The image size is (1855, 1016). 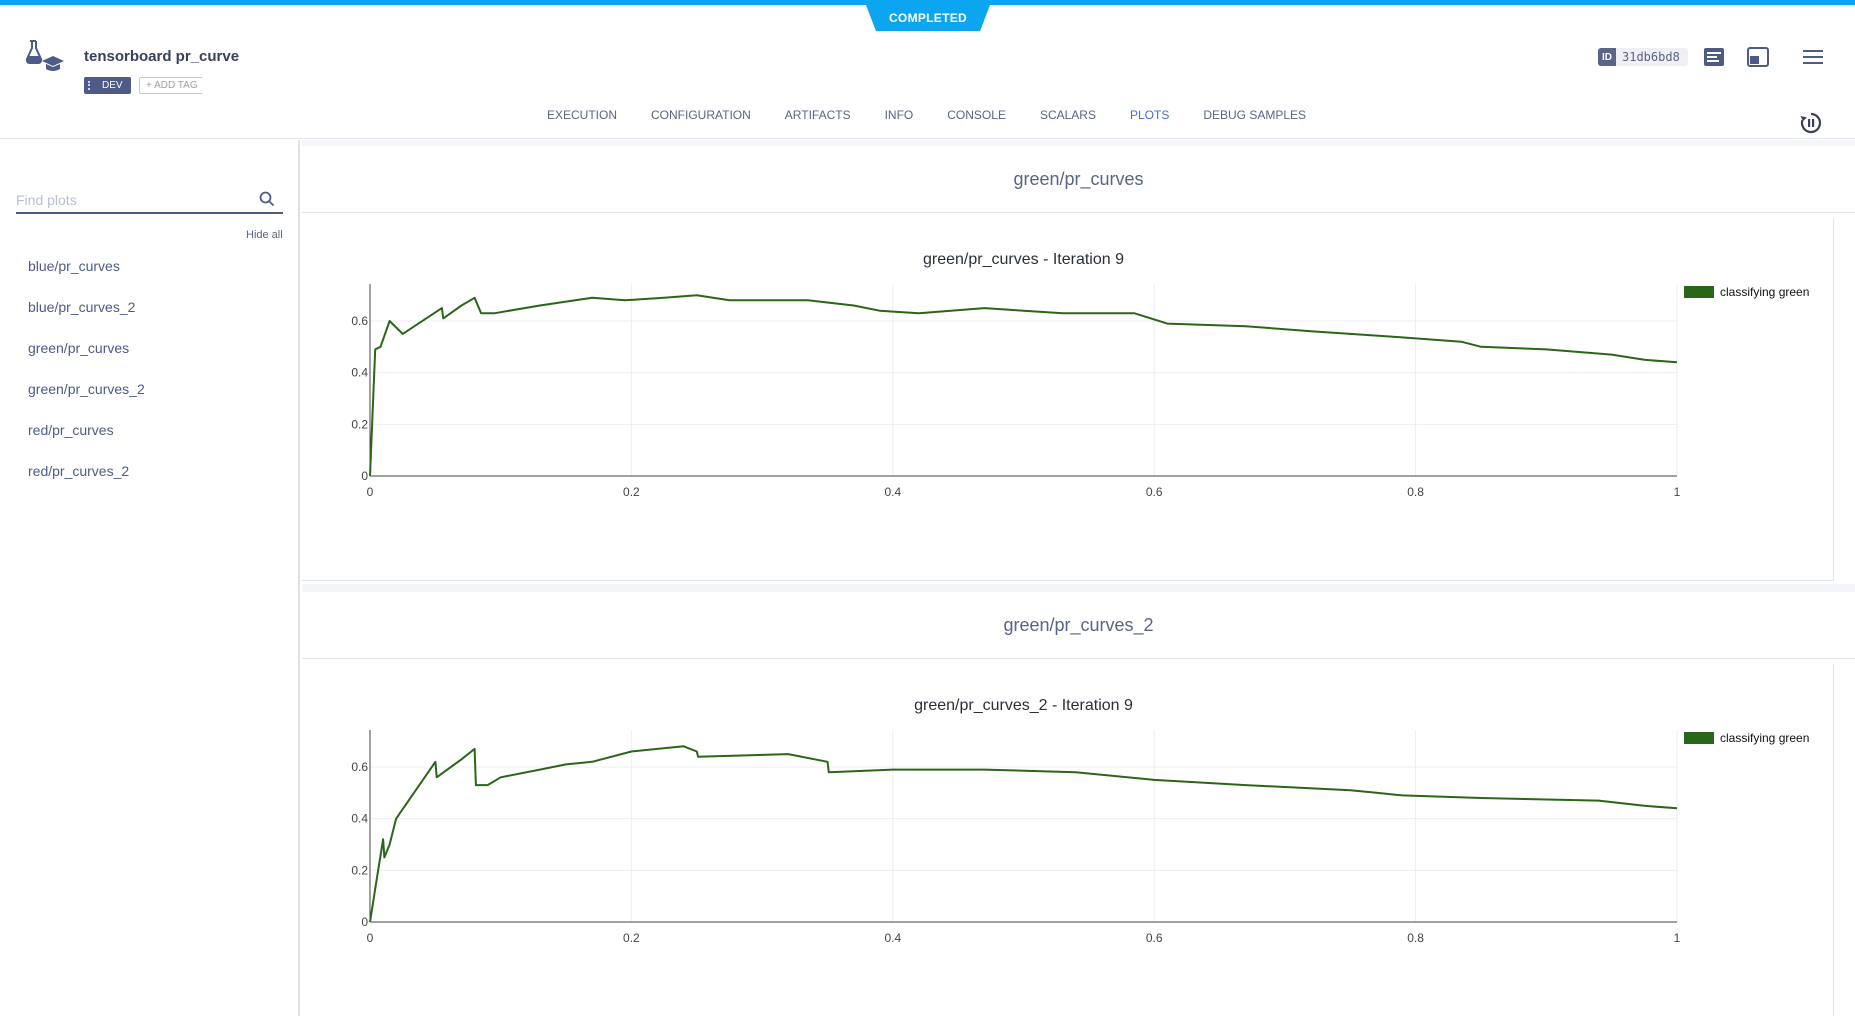 I want to click on tag-dev: DEV, so click(x=107, y=85).